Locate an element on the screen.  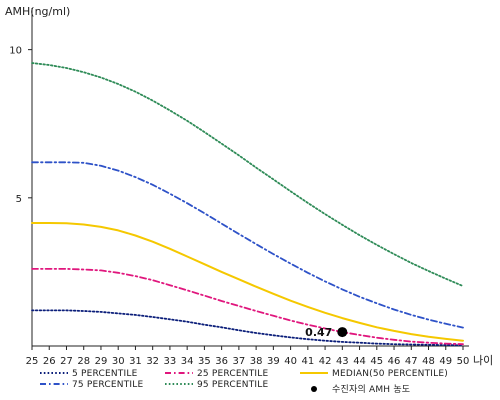
y-tick-label: 5 is located at coordinates (19, 199).